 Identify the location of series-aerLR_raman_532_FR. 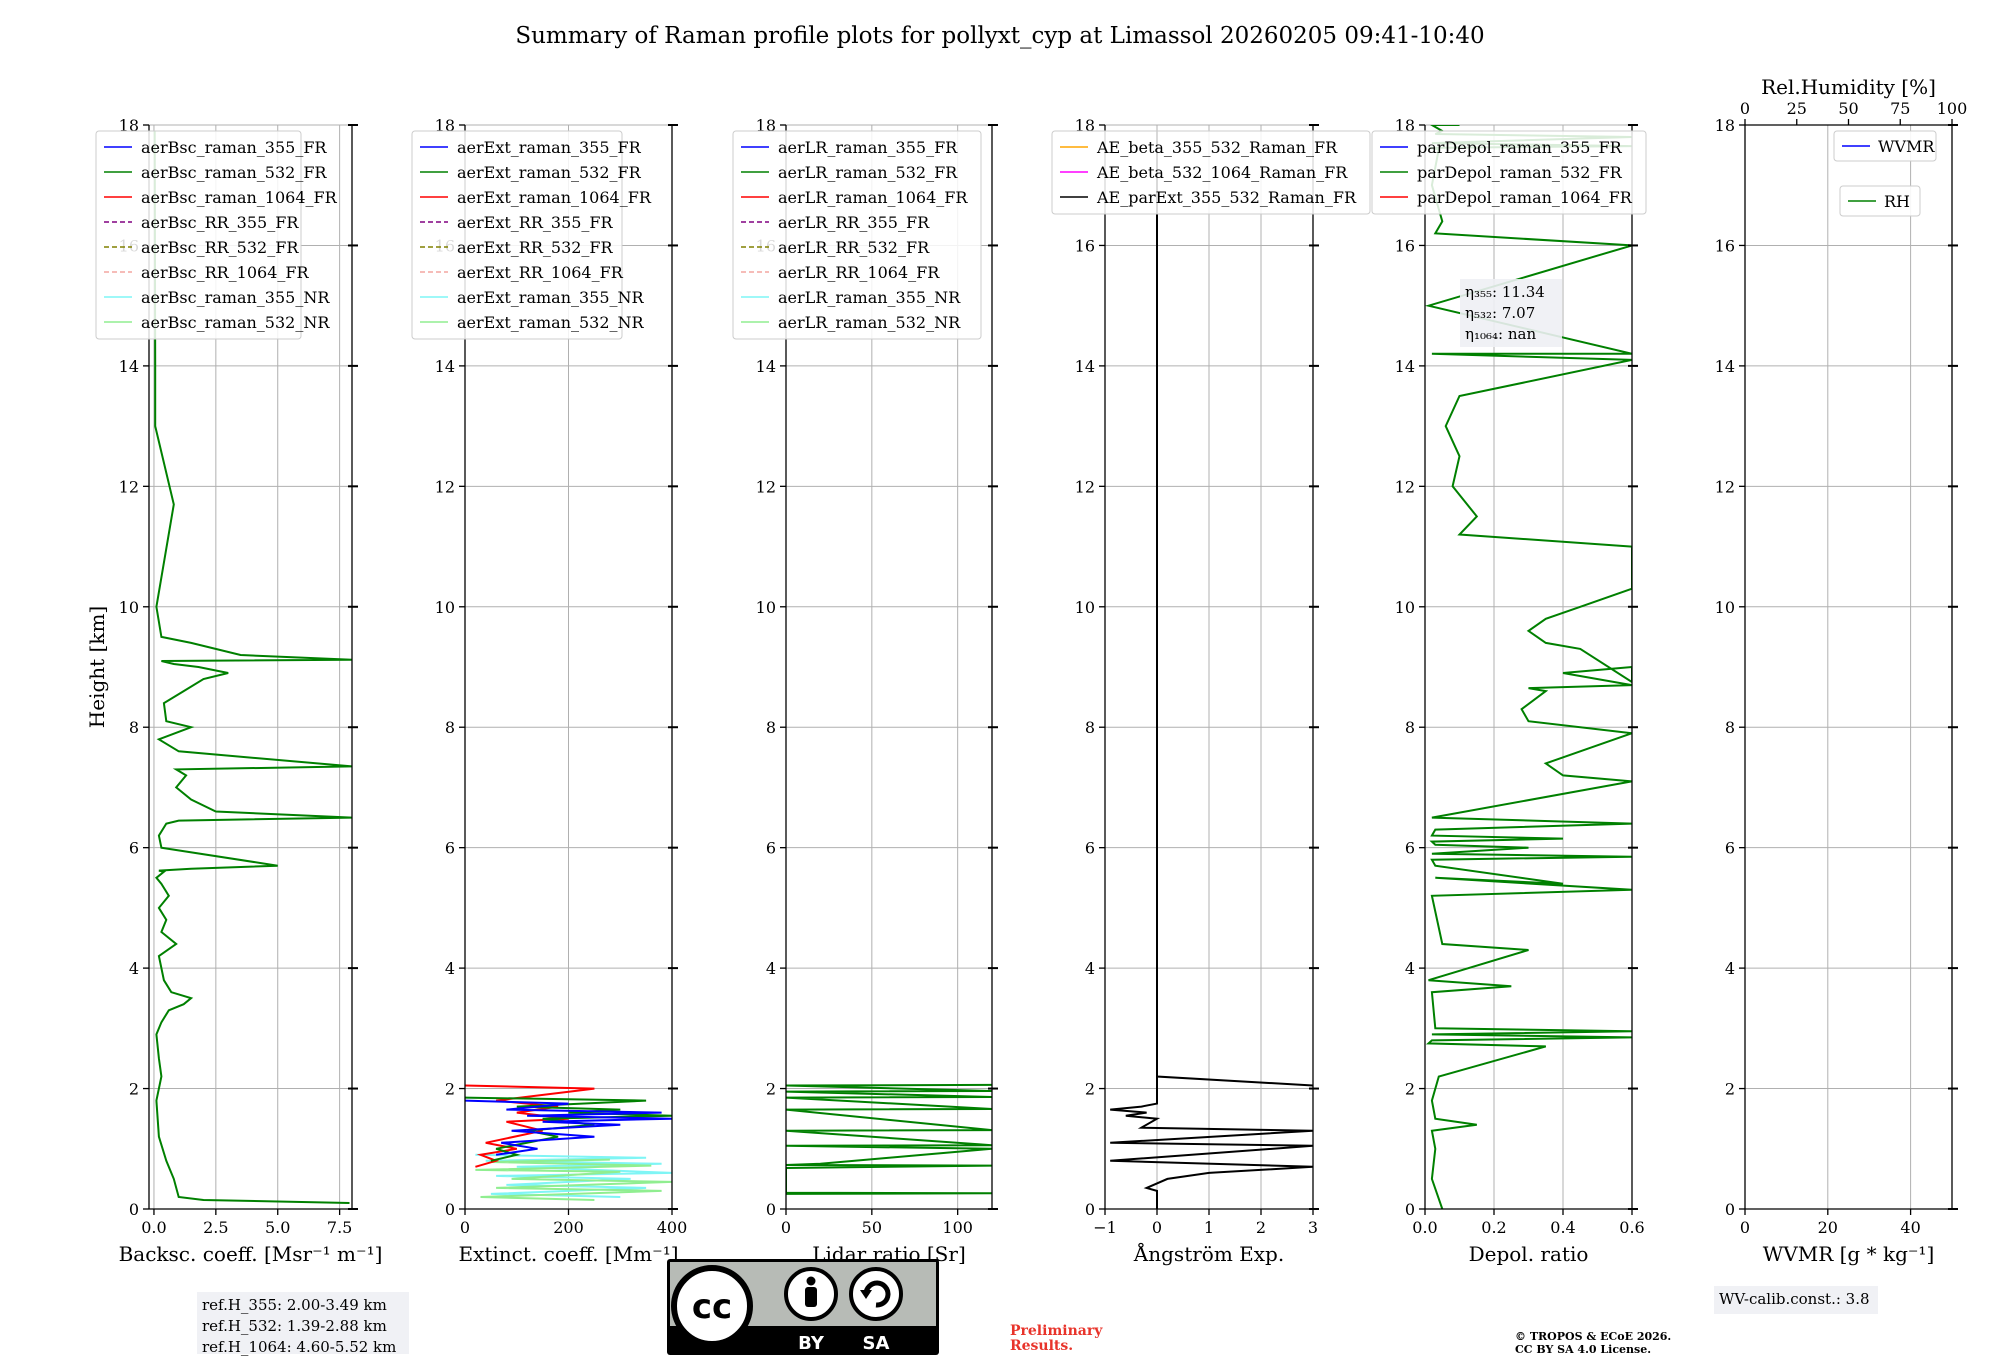
(889, 1139).